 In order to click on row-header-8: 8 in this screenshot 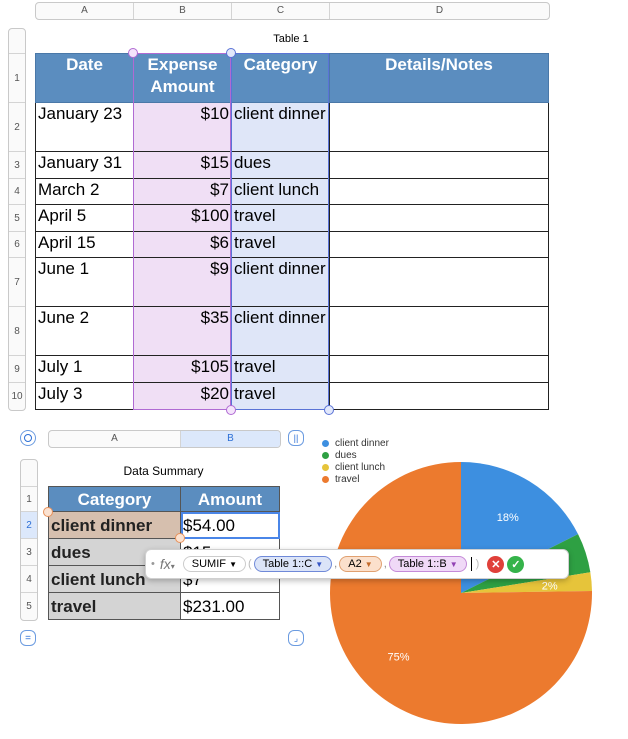, I will do `click(17, 331)`.